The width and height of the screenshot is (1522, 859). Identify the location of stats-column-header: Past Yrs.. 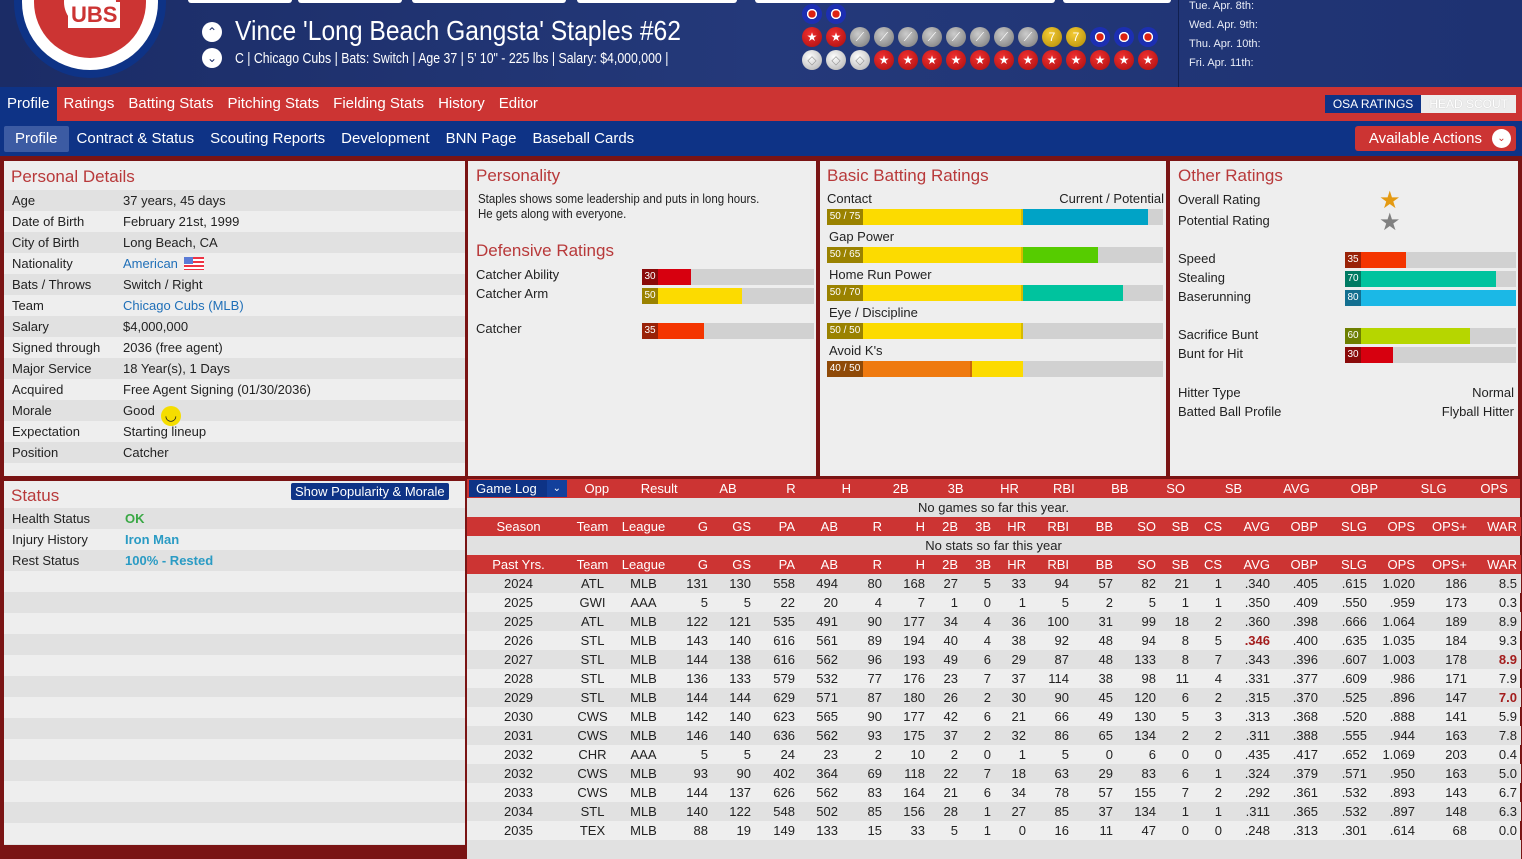
(518, 564).